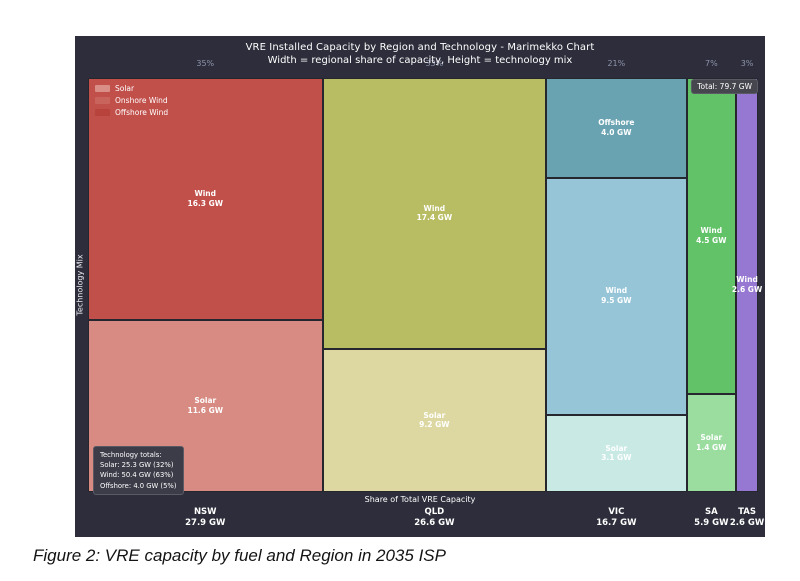 The height and width of the screenshot is (581, 800). Describe the element at coordinates (137, 465) in the screenshot. I see `totals-box-line: Solar: 25.3 GW (32%)` at that location.